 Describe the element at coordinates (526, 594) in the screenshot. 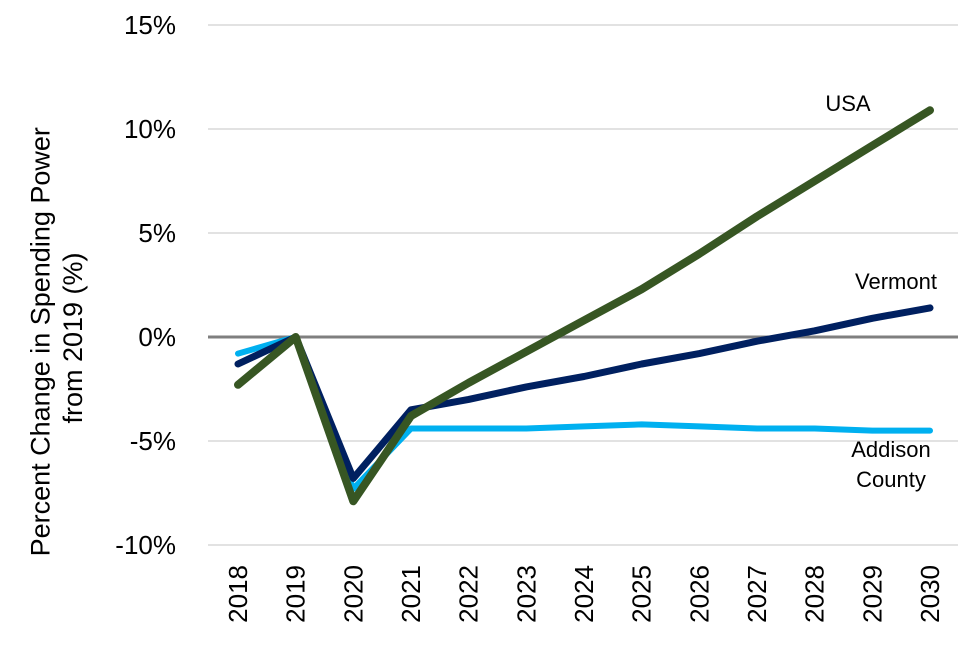

I see `x-tick-label: 2023` at that location.